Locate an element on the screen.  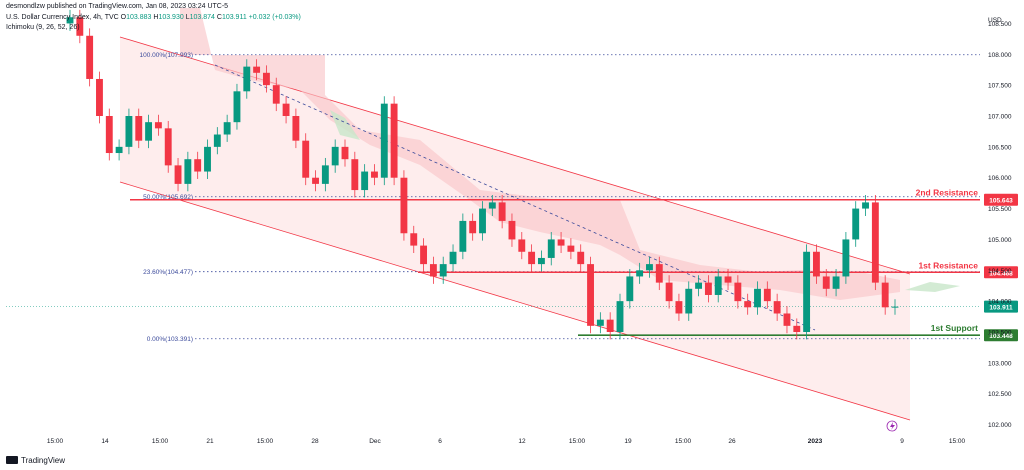
high-label: H is located at coordinates (156, 17).